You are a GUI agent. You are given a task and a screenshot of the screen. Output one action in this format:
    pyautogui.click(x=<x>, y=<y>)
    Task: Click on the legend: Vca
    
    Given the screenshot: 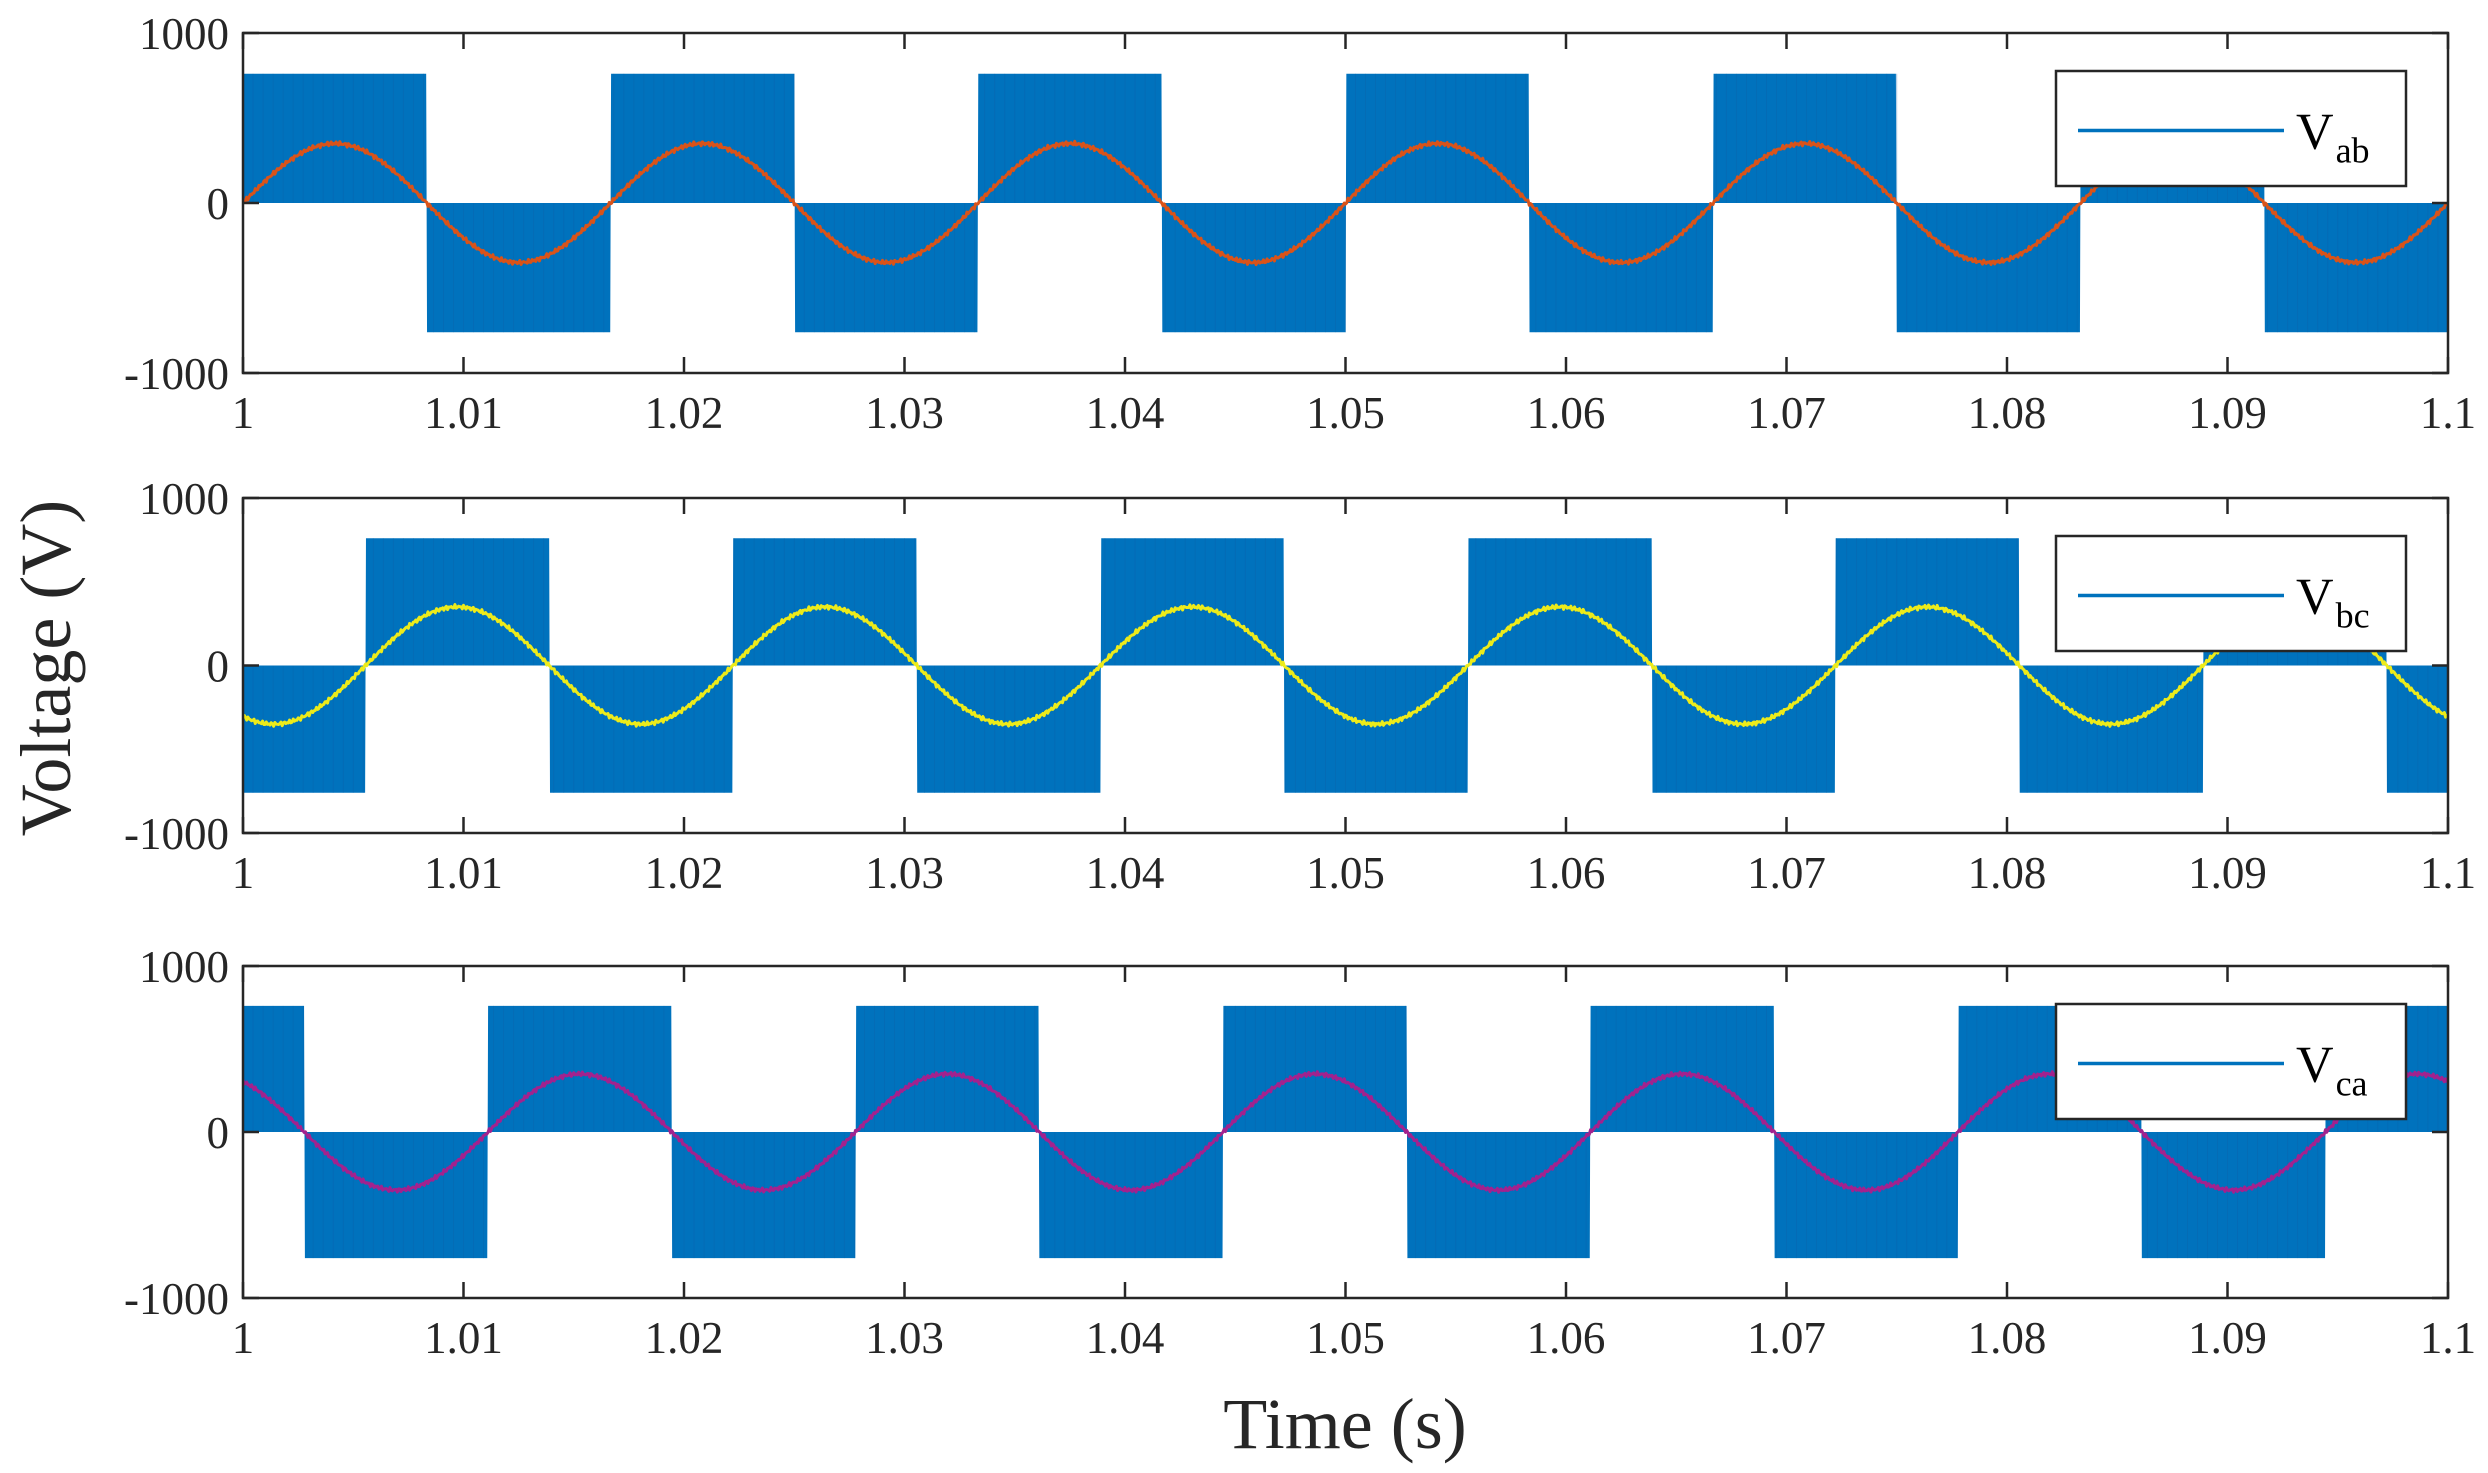 What is the action you would take?
    pyautogui.click(x=2231, y=1061)
    